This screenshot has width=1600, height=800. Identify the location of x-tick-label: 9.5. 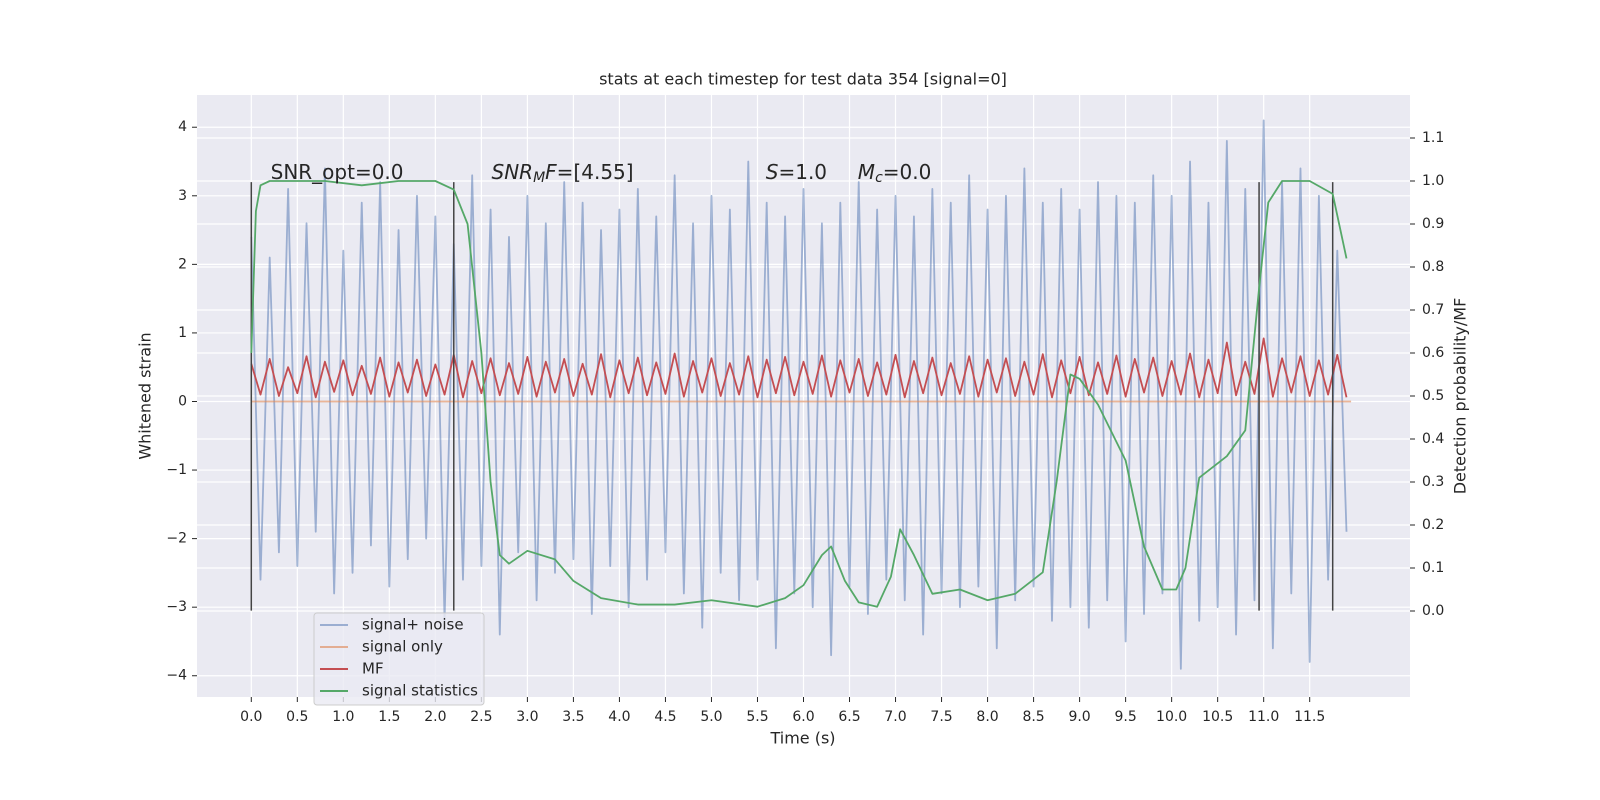
(1125, 717).